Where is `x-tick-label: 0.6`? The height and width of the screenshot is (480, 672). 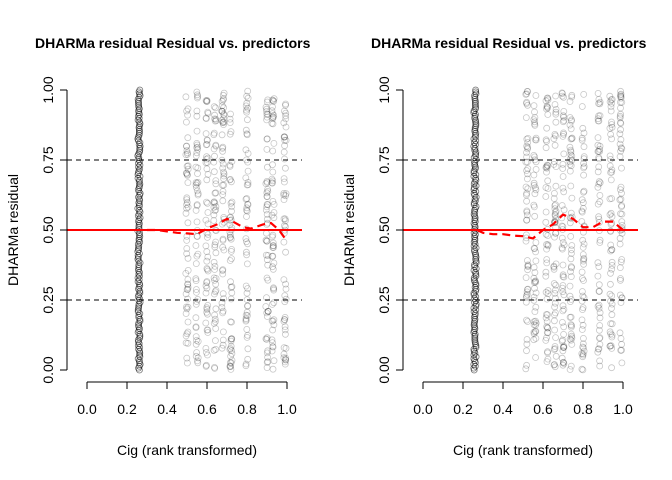
x-tick-label: 0.6 is located at coordinates (543, 409).